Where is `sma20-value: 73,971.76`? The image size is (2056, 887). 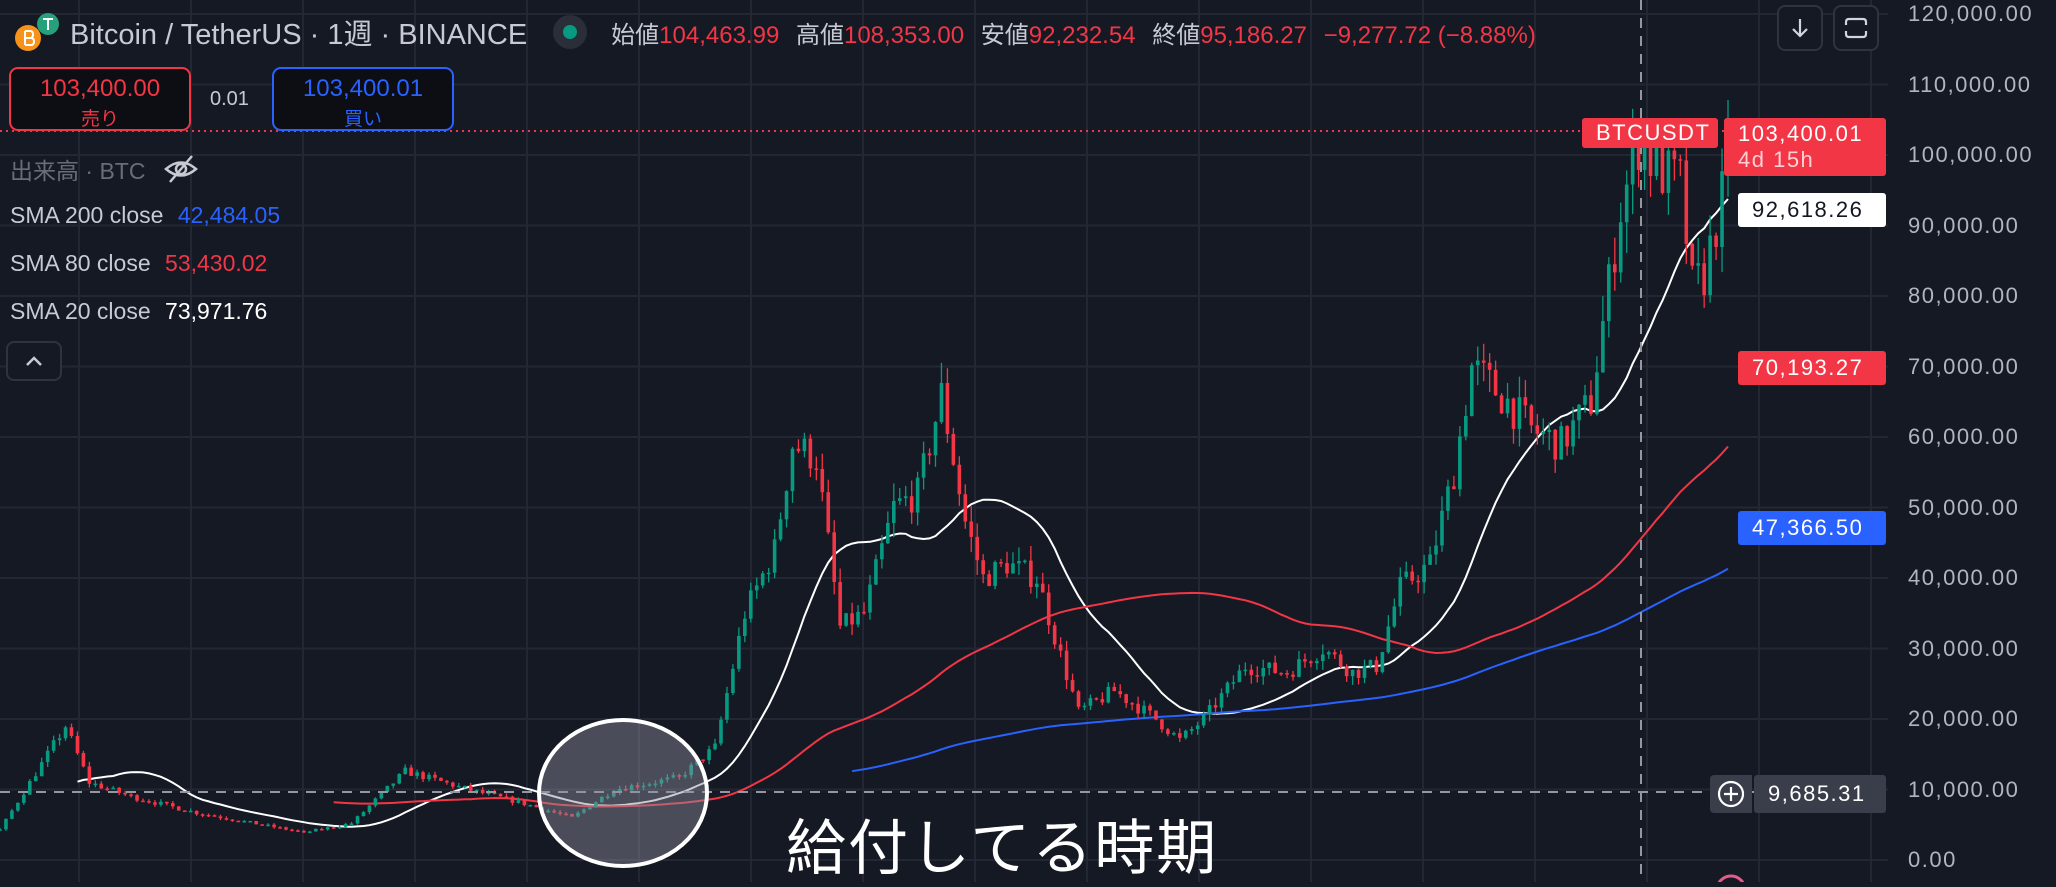 sma20-value: 73,971.76 is located at coordinates (216, 311).